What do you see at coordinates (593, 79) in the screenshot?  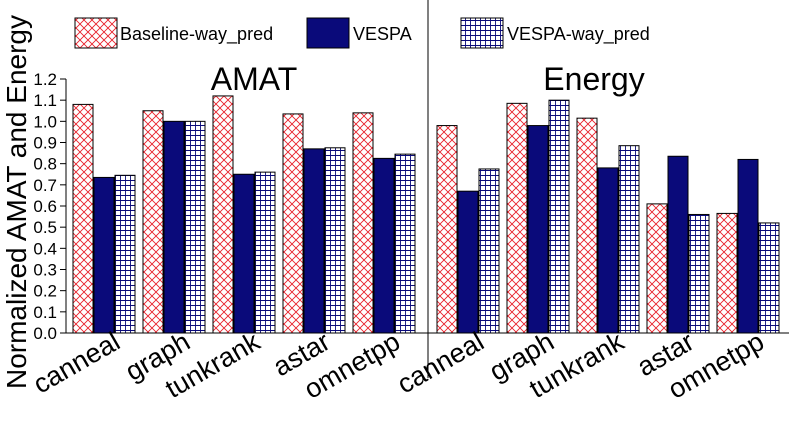 I see `panel-title-energy: Energy` at bounding box center [593, 79].